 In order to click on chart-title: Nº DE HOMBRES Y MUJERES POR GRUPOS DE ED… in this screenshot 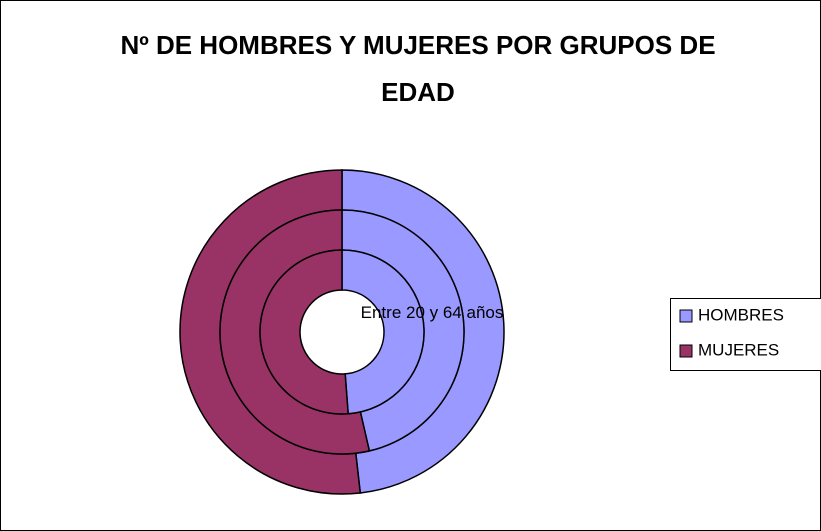, I will do `click(418, 68)`.